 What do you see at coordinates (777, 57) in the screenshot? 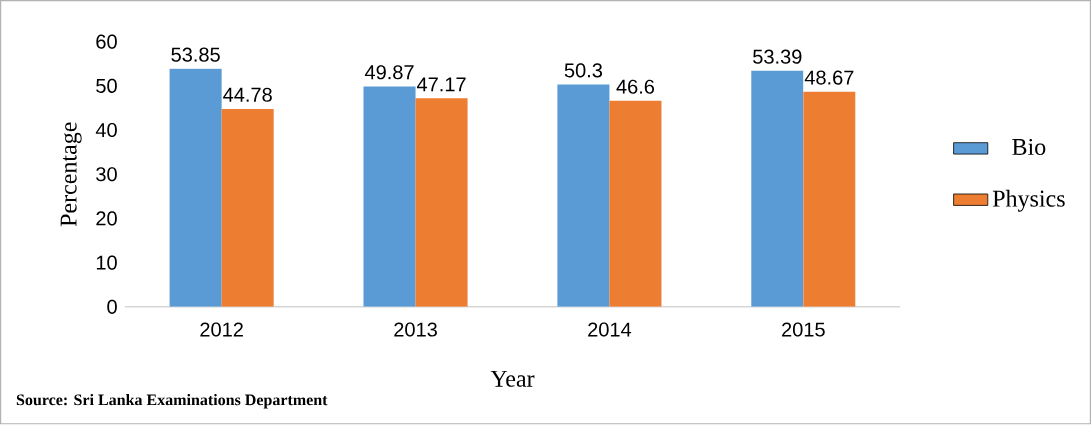
I see `data-label: 53.39` at bounding box center [777, 57].